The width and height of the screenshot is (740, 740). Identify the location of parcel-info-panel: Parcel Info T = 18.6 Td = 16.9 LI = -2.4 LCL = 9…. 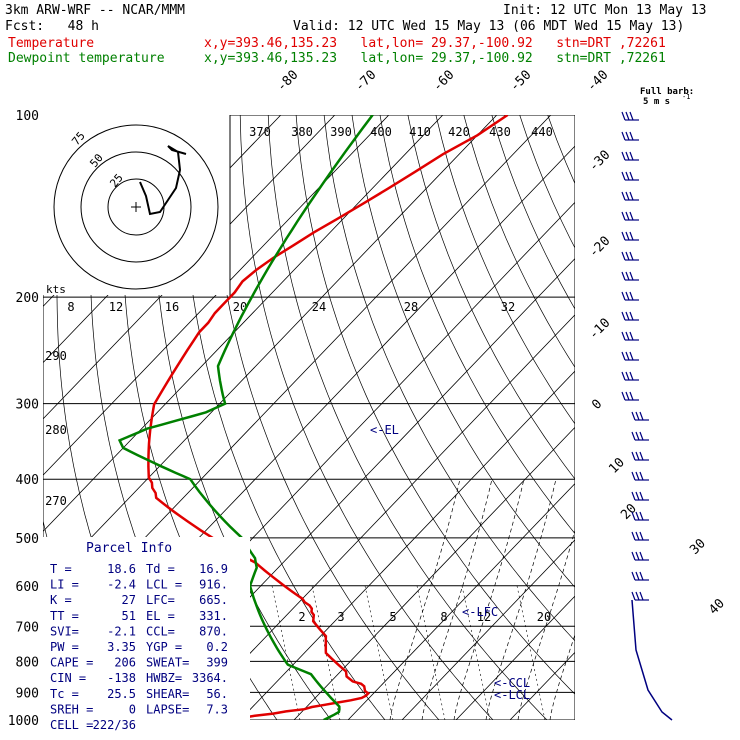
(146, 634).